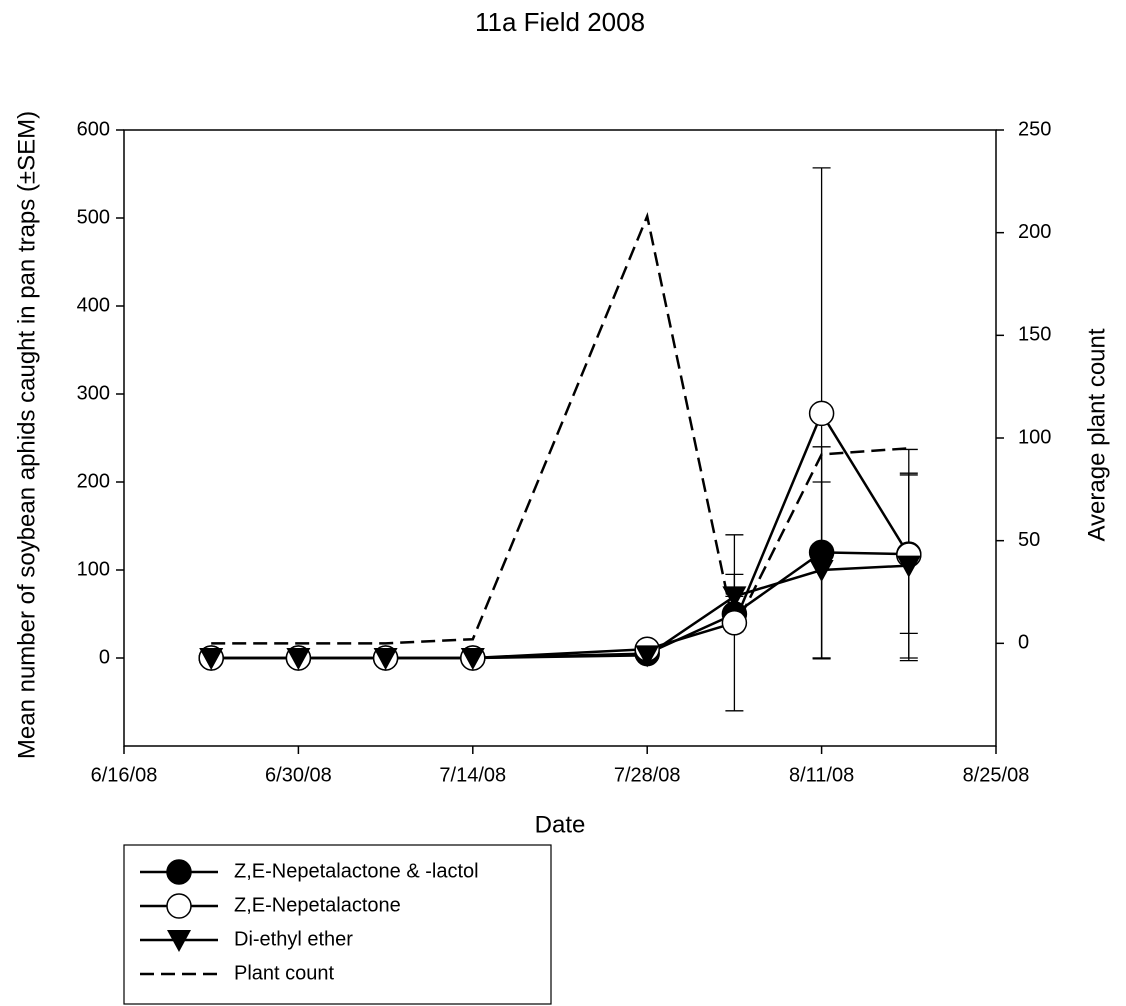 The height and width of the screenshot is (1006, 1126). Describe the element at coordinates (284, 973) in the screenshot. I see `legend-label: Plant count` at that location.